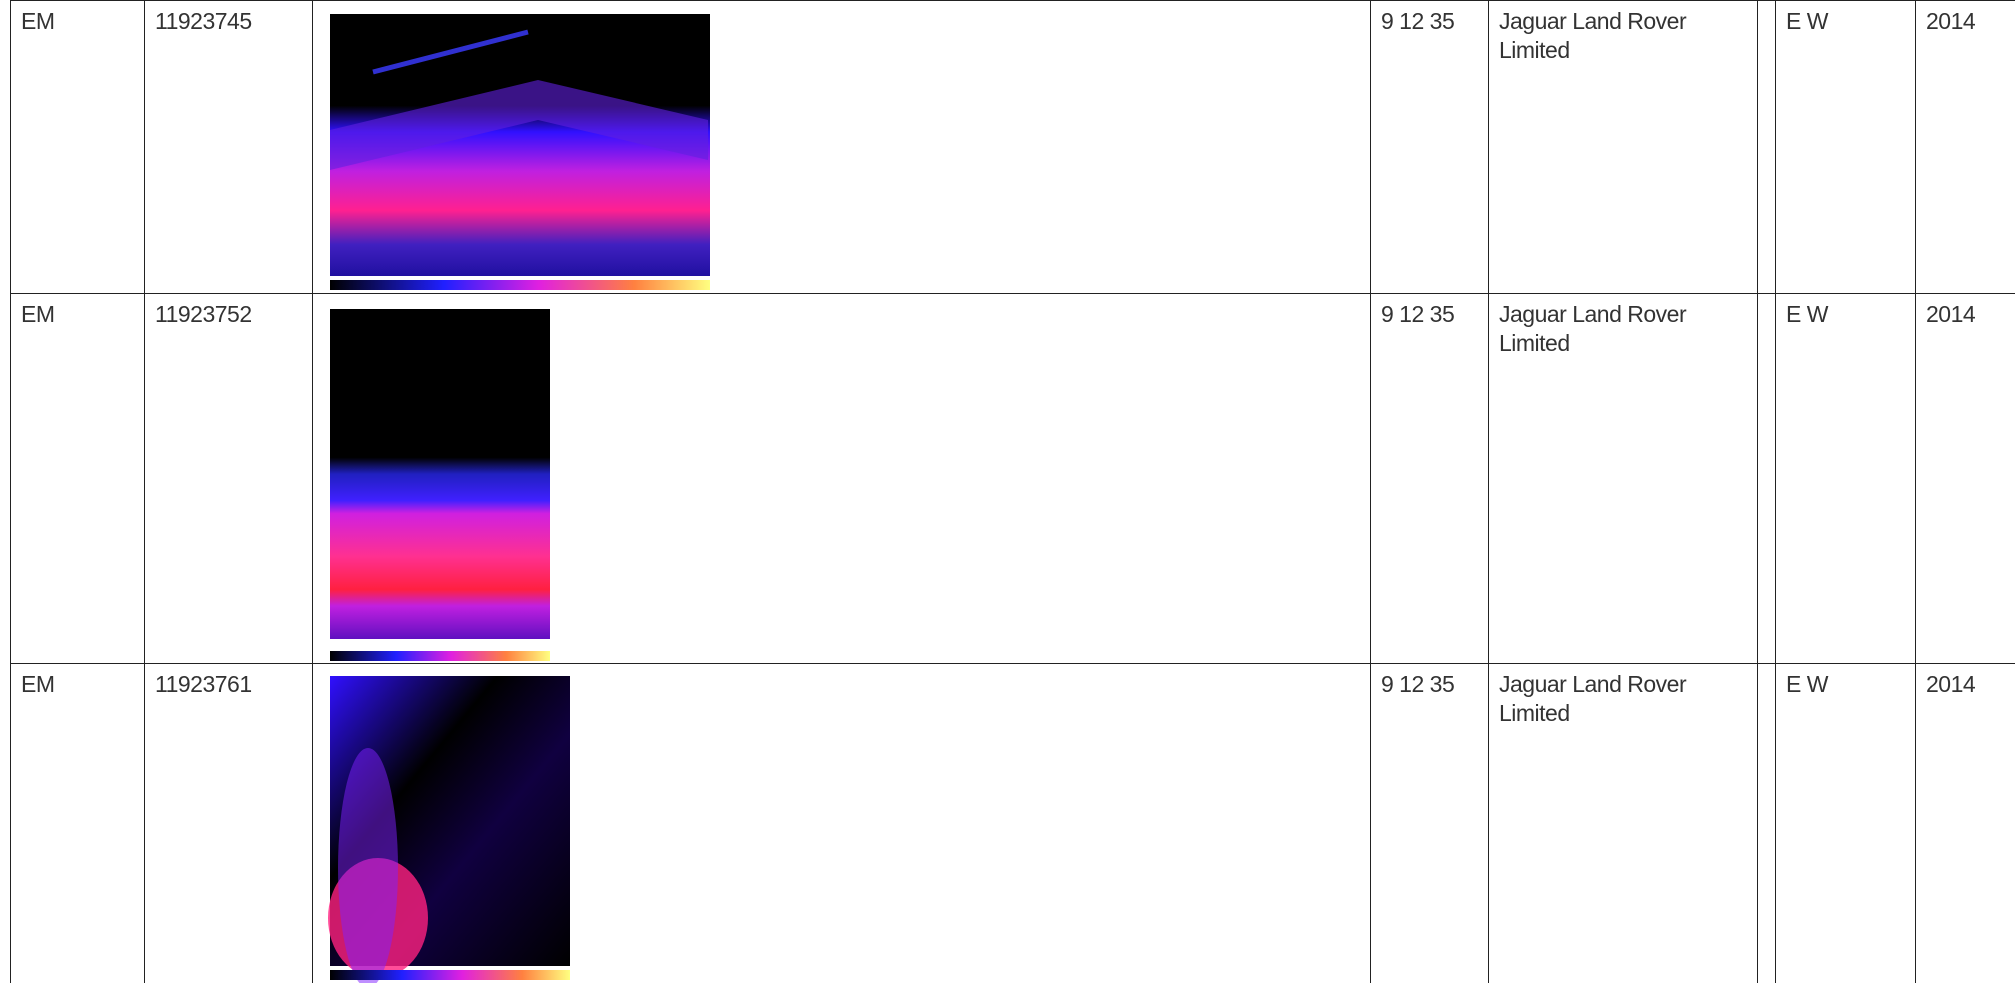  What do you see at coordinates (229, 823) in the screenshot?
I see `table-cell: 11923761` at bounding box center [229, 823].